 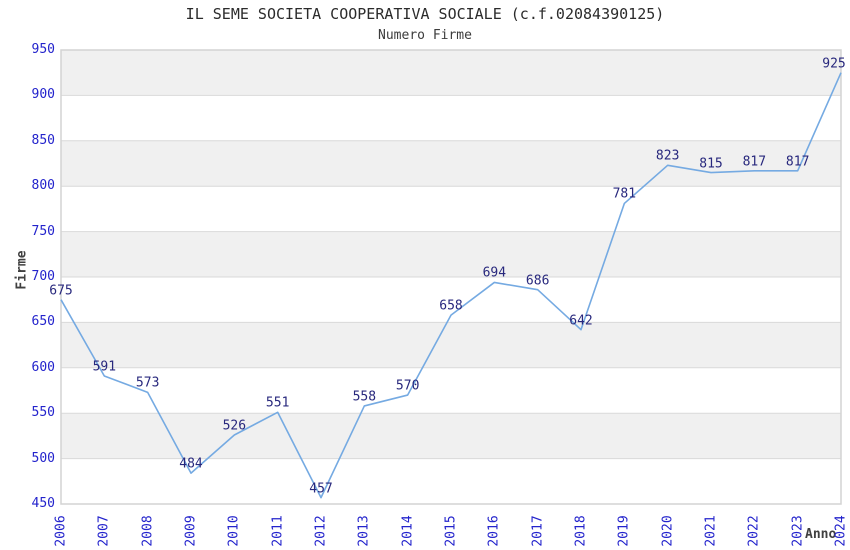 What do you see at coordinates (425, 35) in the screenshot?
I see `chart-subtitle: Numero Firme` at bounding box center [425, 35].